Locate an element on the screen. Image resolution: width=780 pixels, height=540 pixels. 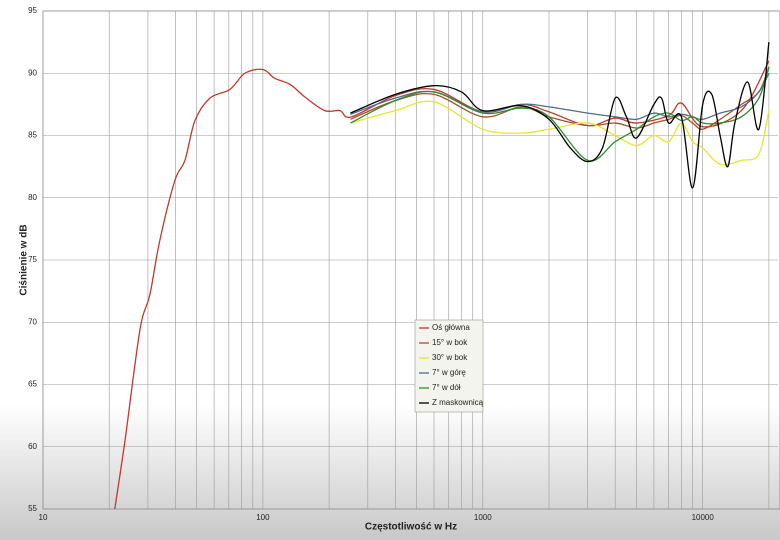
x-tick-label: 100 is located at coordinates (263, 517).